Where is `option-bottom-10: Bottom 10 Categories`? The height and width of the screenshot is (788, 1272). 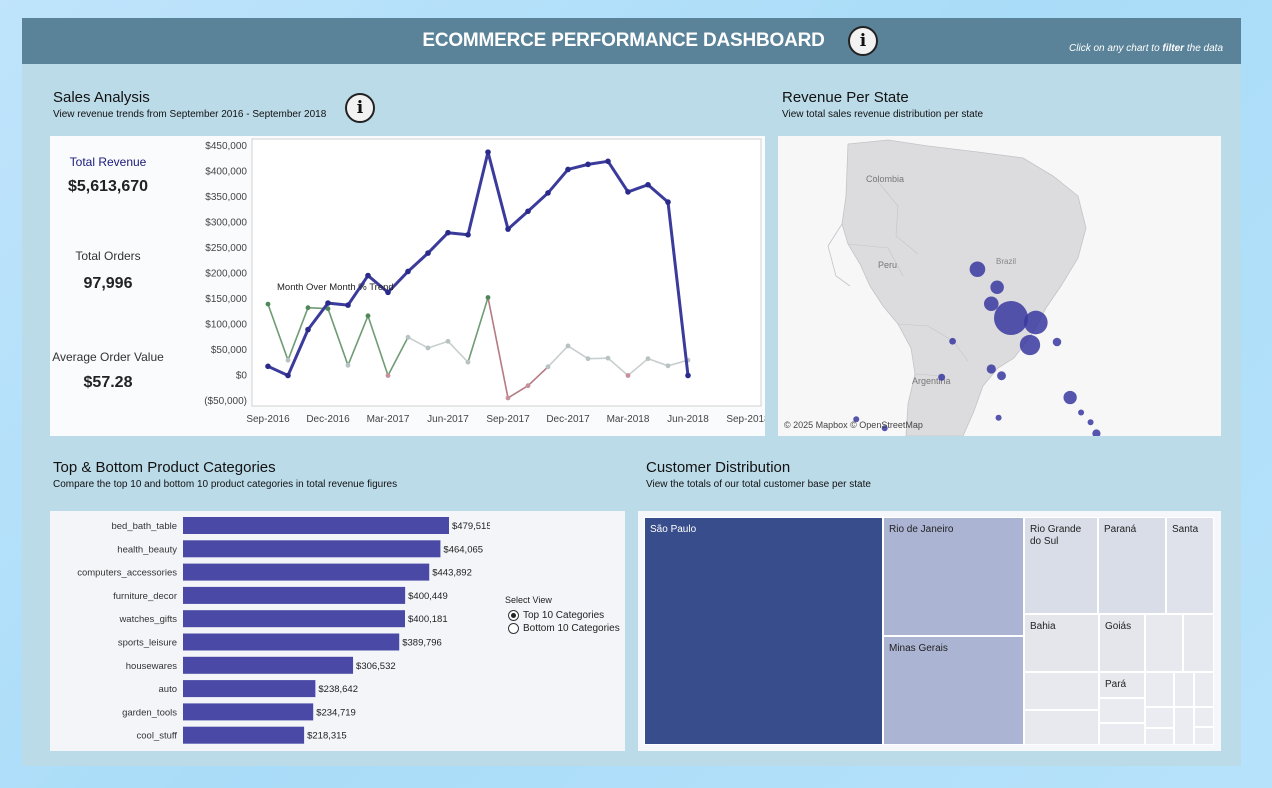 option-bottom-10: Bottom 10 Categories is located at coordinates (564, 628).